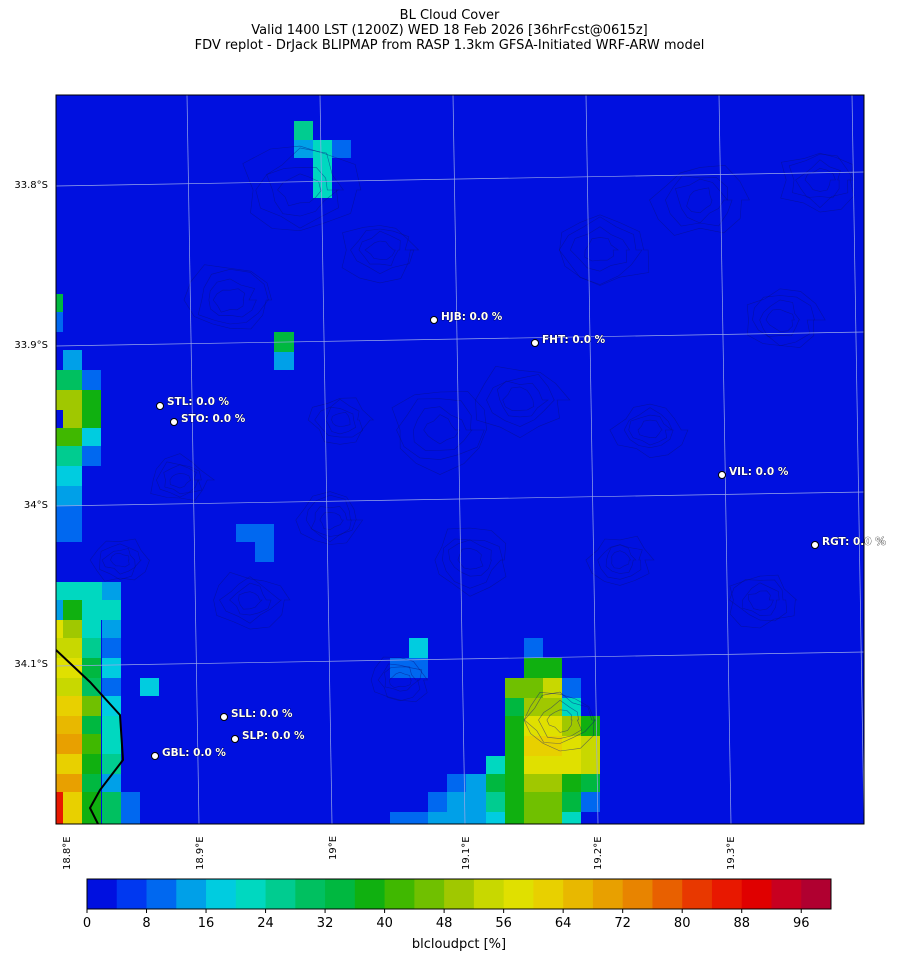 The image size is (899, 962). What do you see at coordinates (753, 472) in the screenshot?
I see `station-vil: VIL: 0.0 %` at bounding box center [753, 472].